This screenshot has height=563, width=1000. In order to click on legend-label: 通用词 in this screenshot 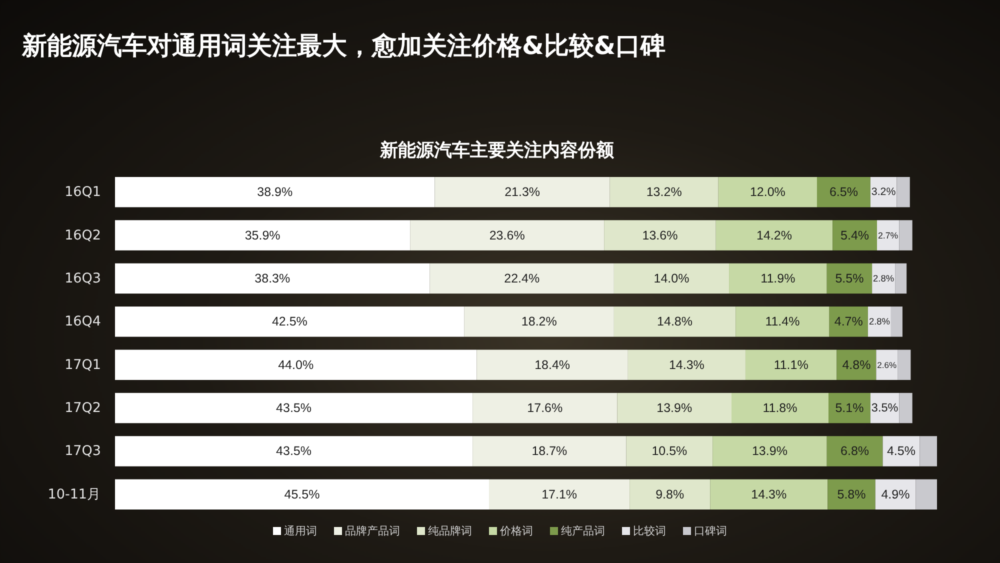, I will do `click(300, 531)`.